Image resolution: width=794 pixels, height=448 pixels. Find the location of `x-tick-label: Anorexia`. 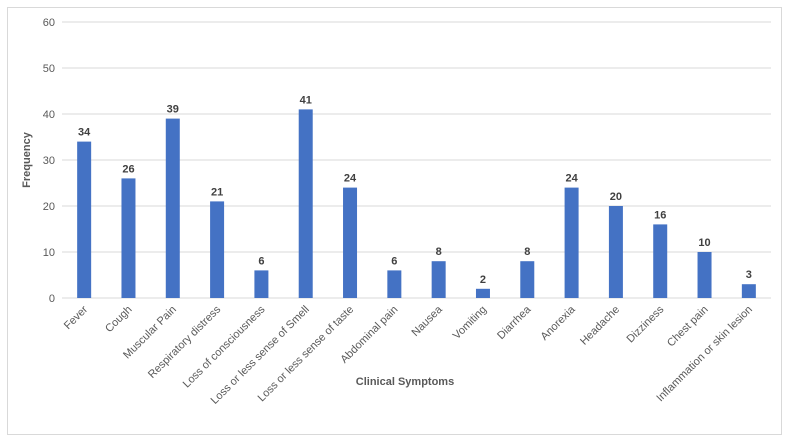

x-tick-label: Anorexia is located at coordinates (559, 323).